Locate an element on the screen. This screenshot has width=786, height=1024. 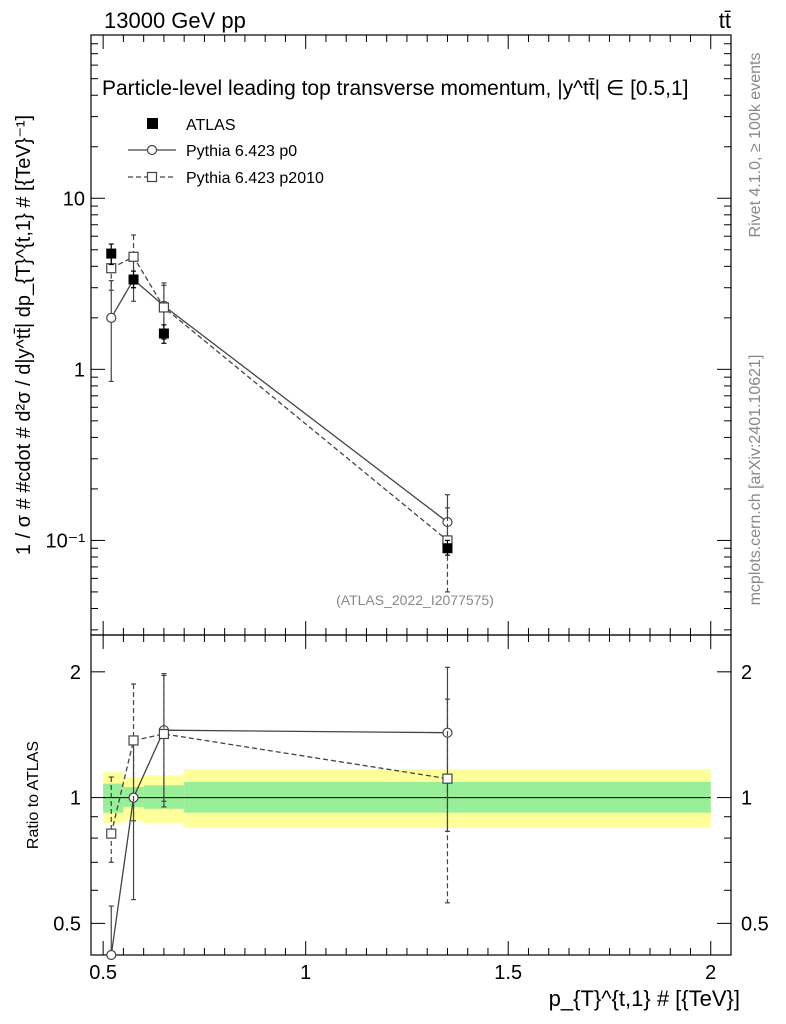
ratio-line-p0 is located at coordinates (279, 842).